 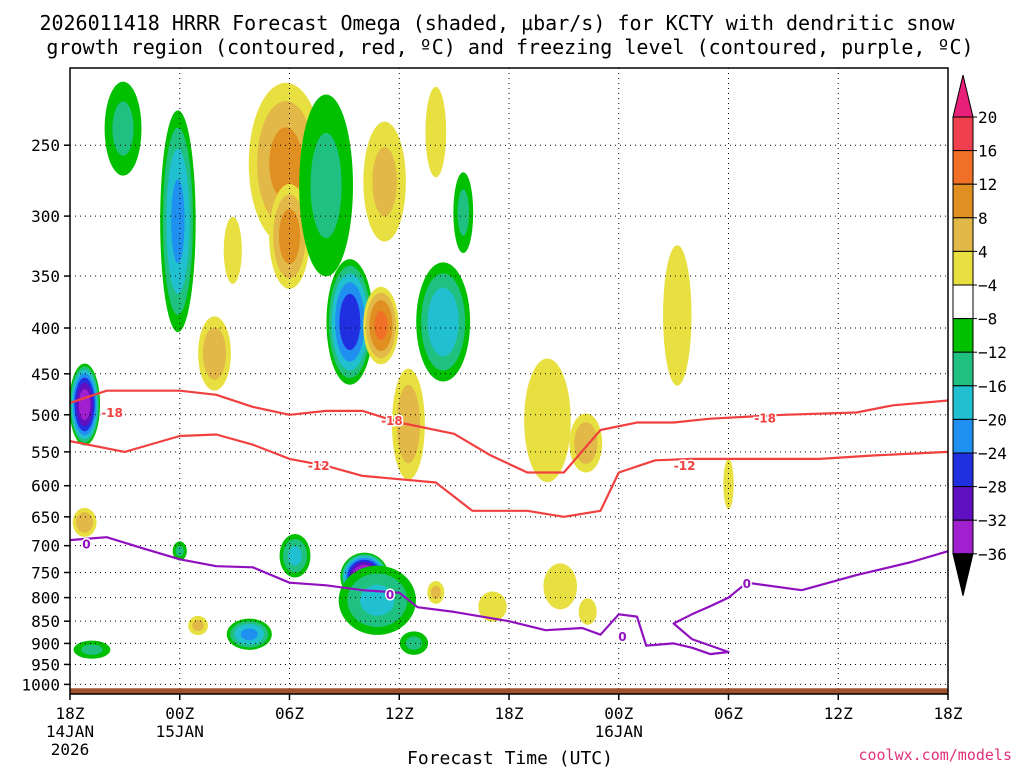 What do you see at coordinates (45, 374) in the screenshot?
I see `y-tick-label: 450` at bounding box center [45, 374].